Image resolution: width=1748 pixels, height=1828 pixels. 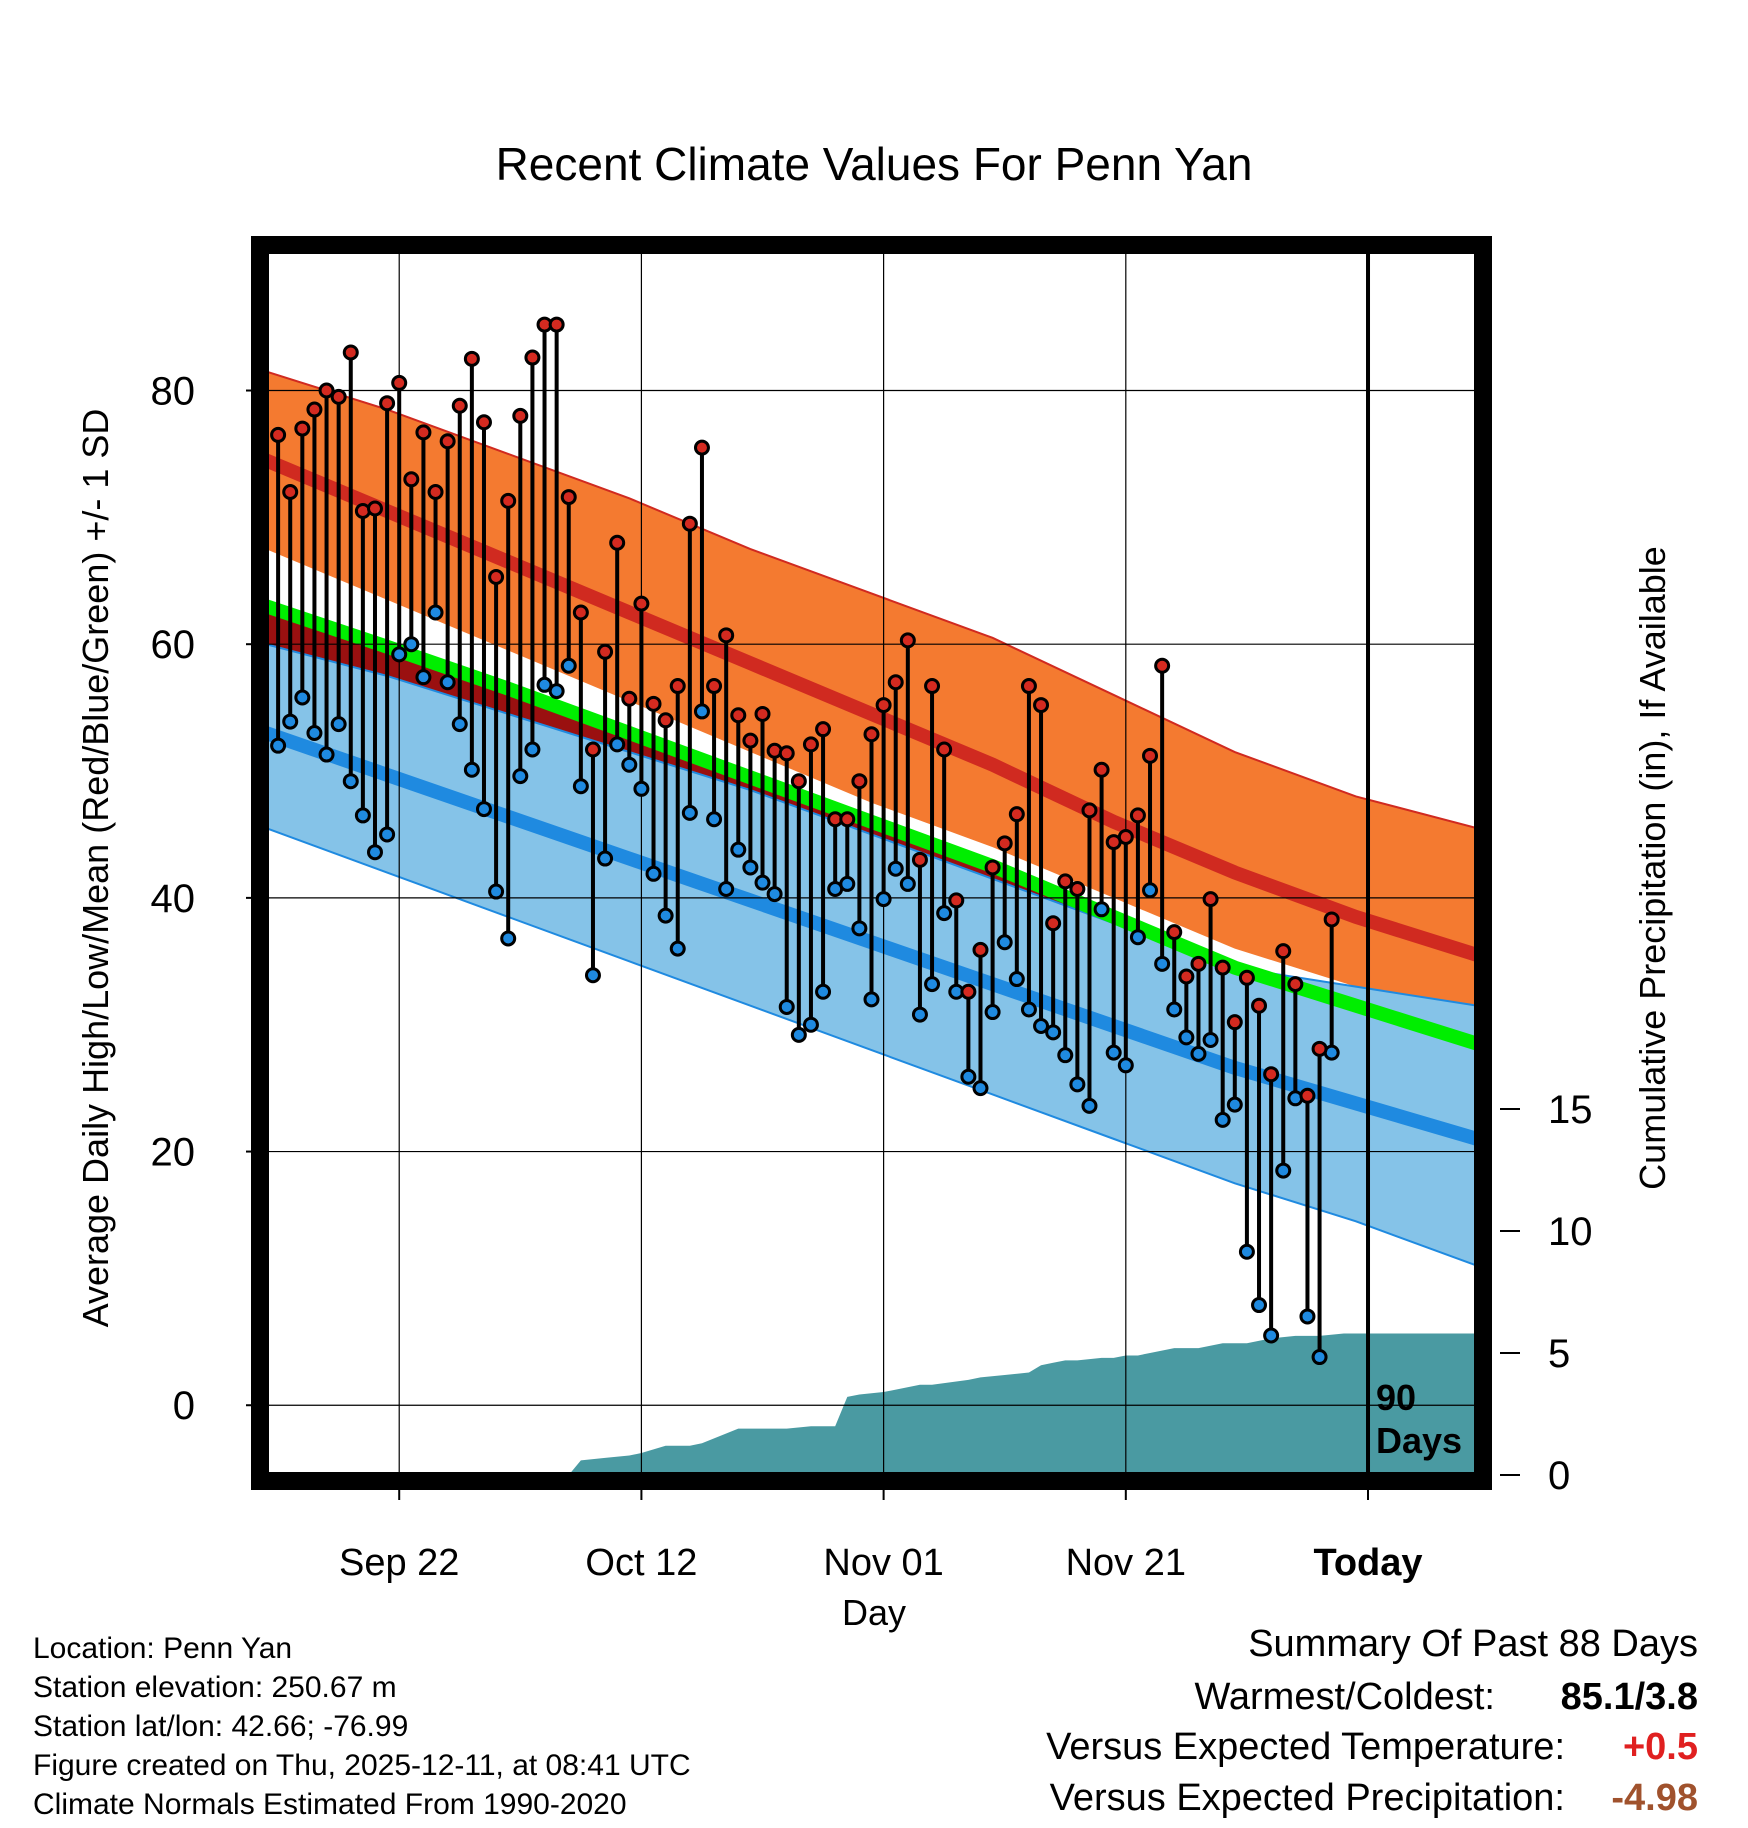 I want to click on latlon-text: Station lat/lon: 42.66; -76.99, so click(x=220, y=1726).